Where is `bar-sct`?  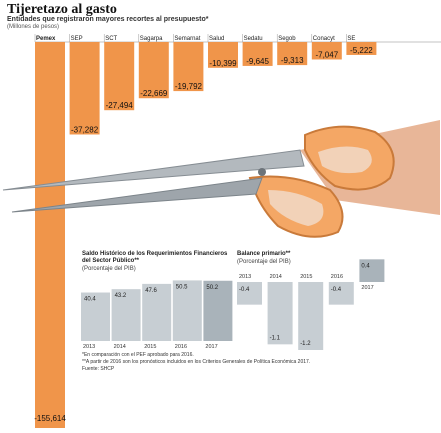 bar-sct is located at coordinates (119, 76).